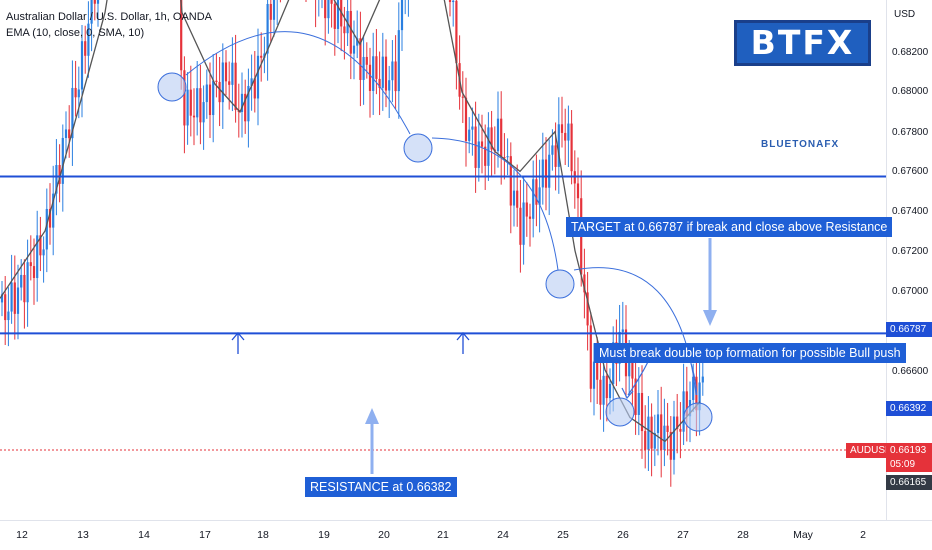 Image resolution: width=932 pixels, height=550 pixels. I want to click on price-tick-label: 0.67600, so click(910, 171).